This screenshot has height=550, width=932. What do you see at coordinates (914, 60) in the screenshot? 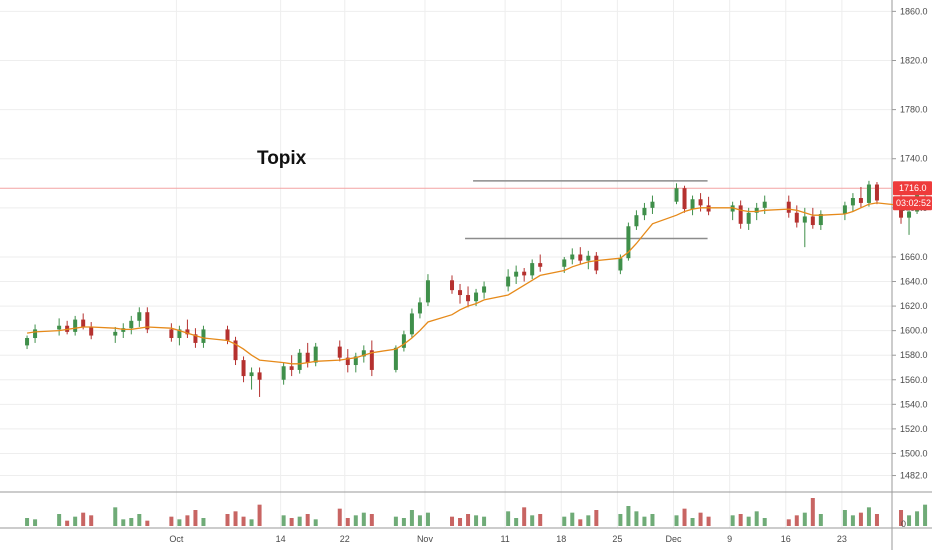
I see `price-tick-label: 1820.0` at bounding box center [914, 60].